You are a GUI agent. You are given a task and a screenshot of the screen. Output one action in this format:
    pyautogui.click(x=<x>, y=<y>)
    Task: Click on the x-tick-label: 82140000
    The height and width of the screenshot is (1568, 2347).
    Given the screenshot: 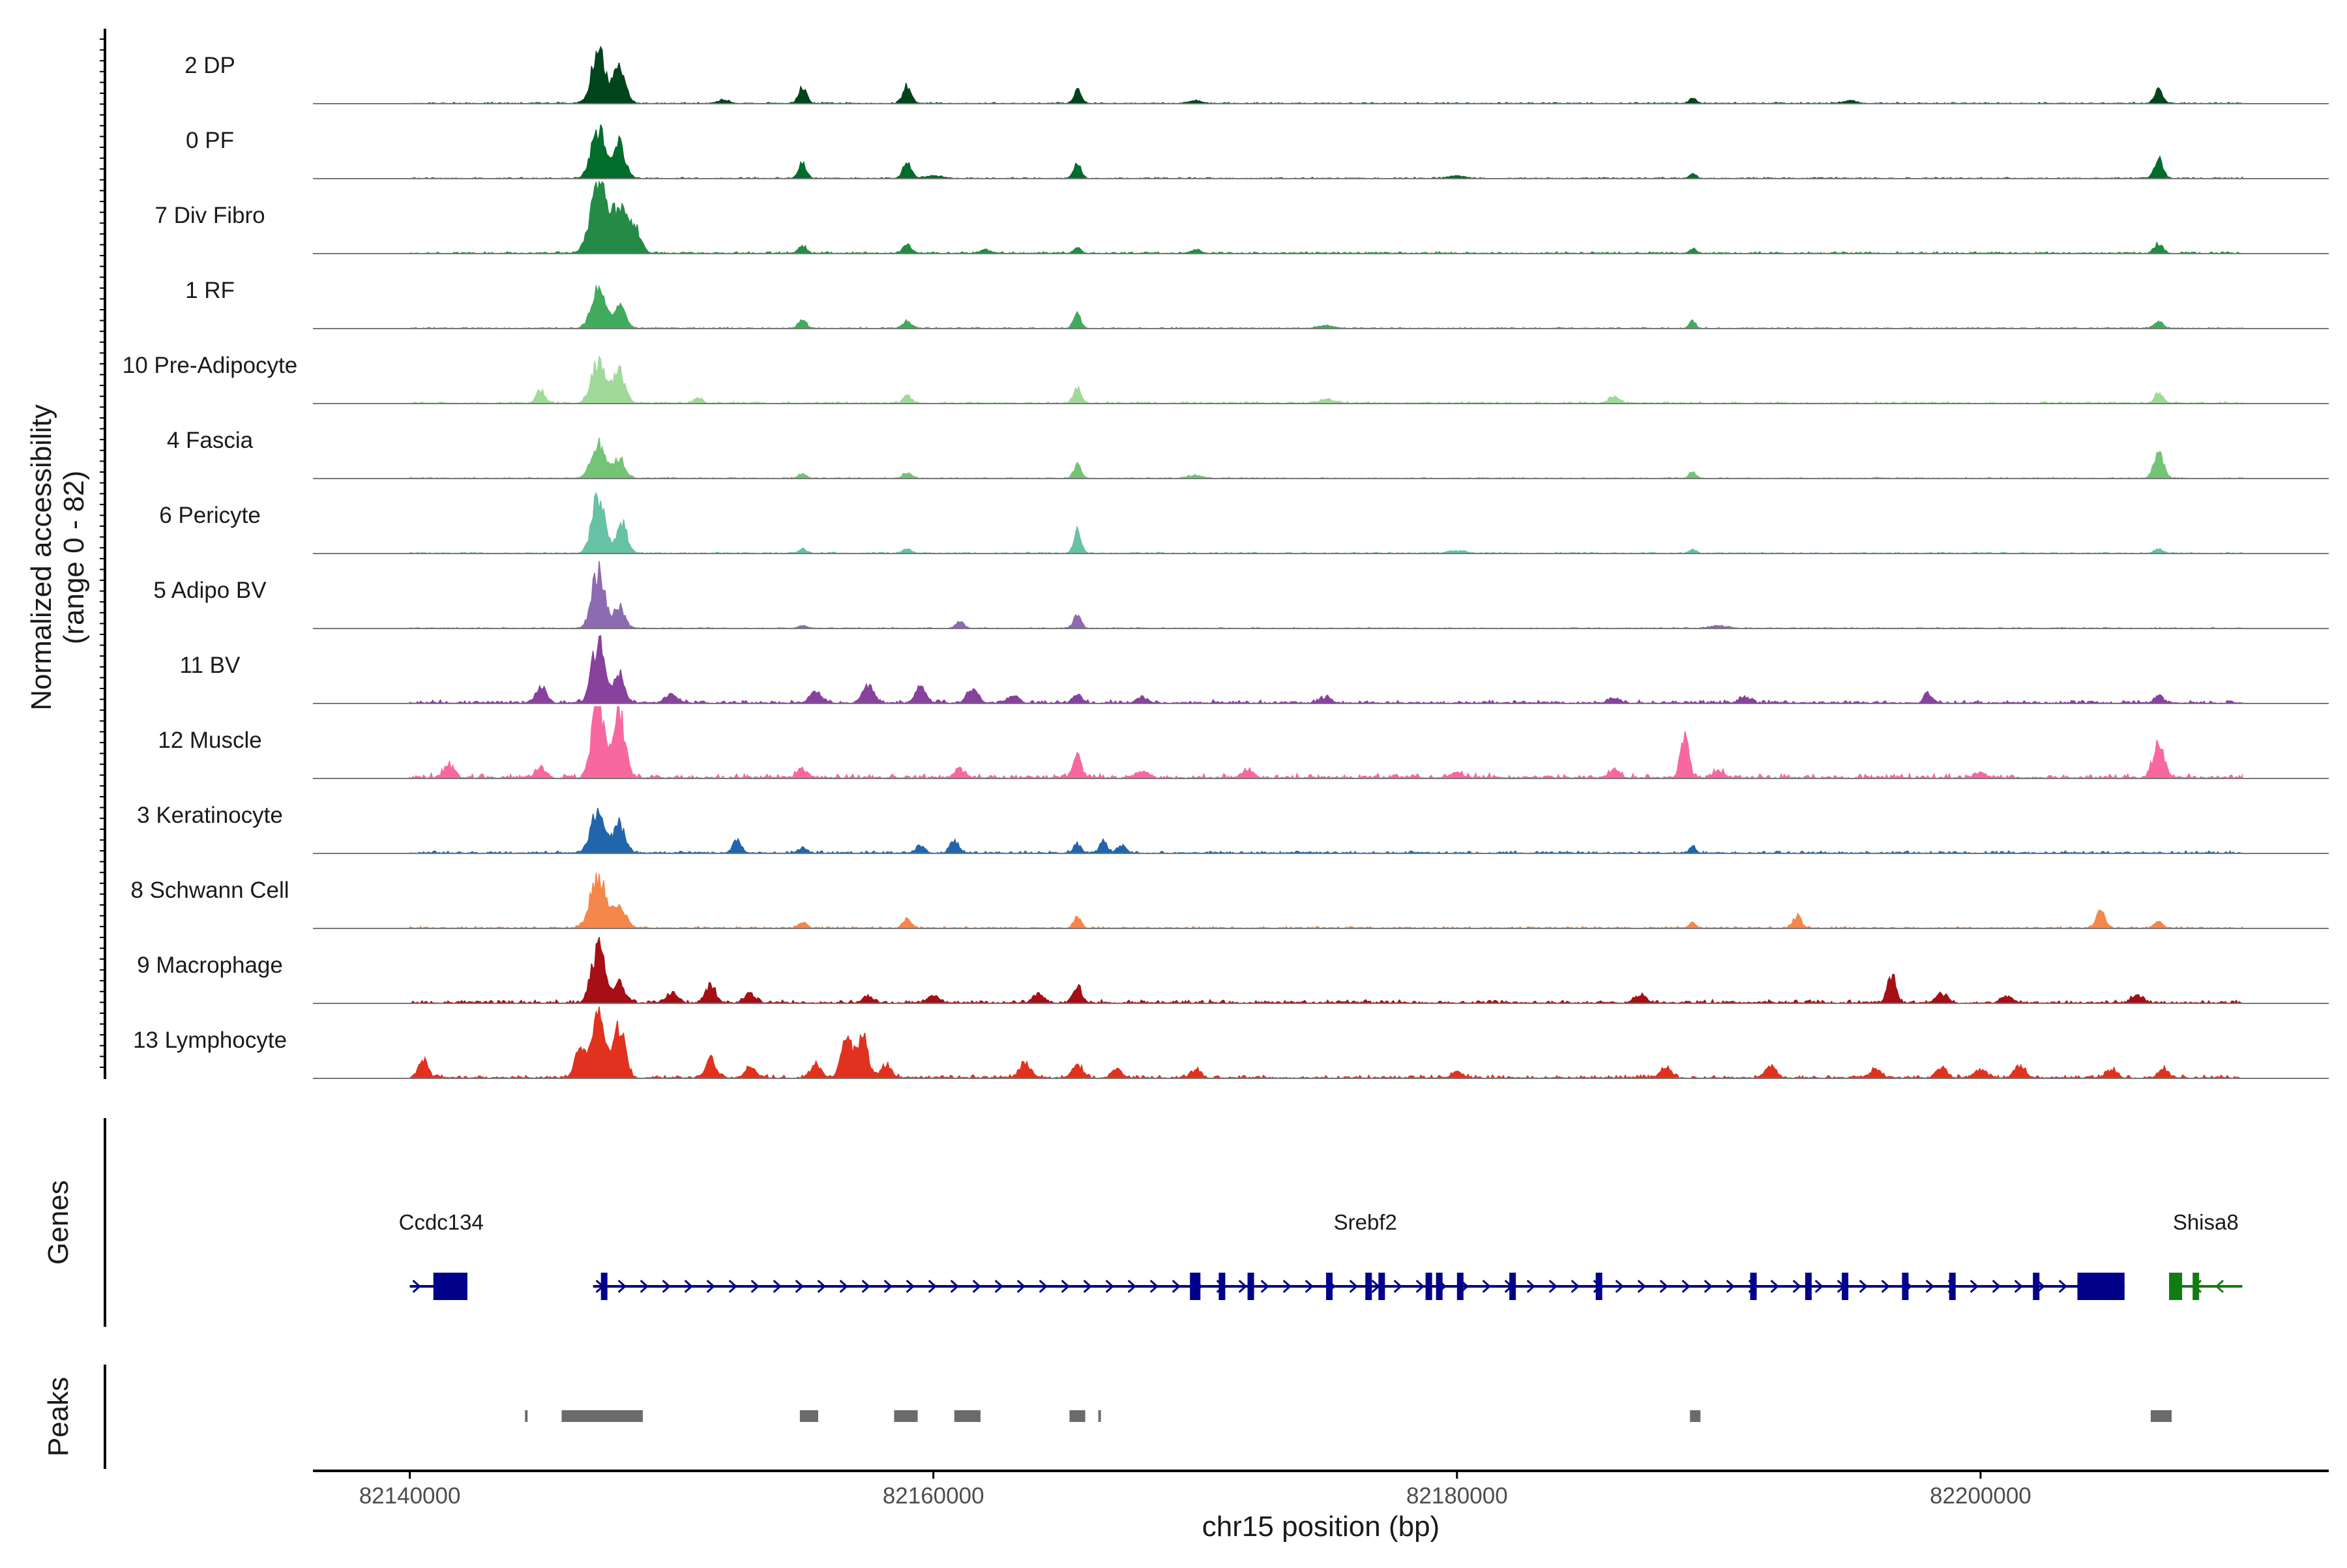 What is the action you would take?
    pyautogui.click(x=410, y=1496)
    